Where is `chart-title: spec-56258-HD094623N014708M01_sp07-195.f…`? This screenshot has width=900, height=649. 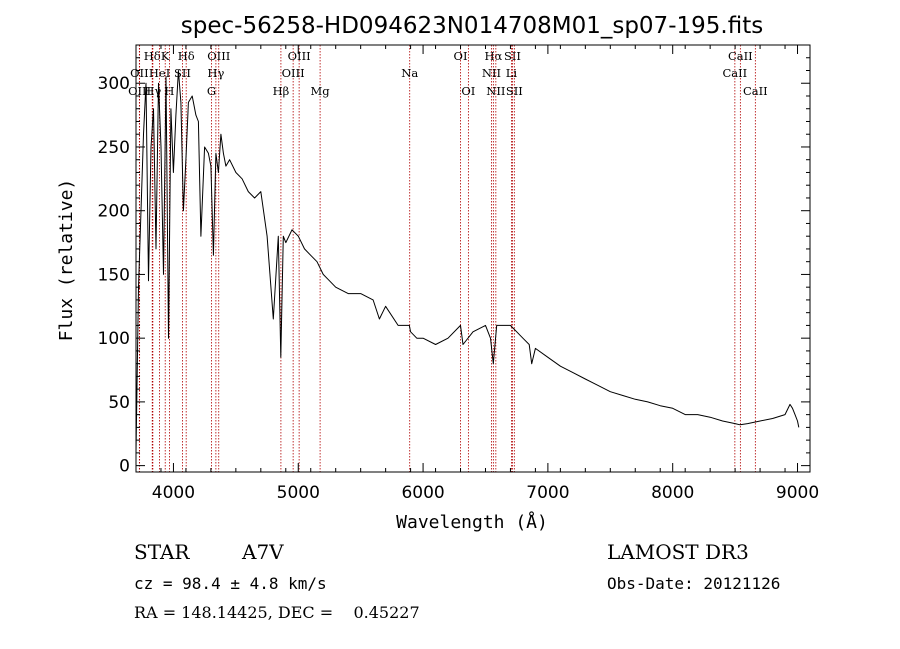 chart-title: spec-56258-HD094623N014708M01_sp07-195.f… is located at coordinates (472, 26).